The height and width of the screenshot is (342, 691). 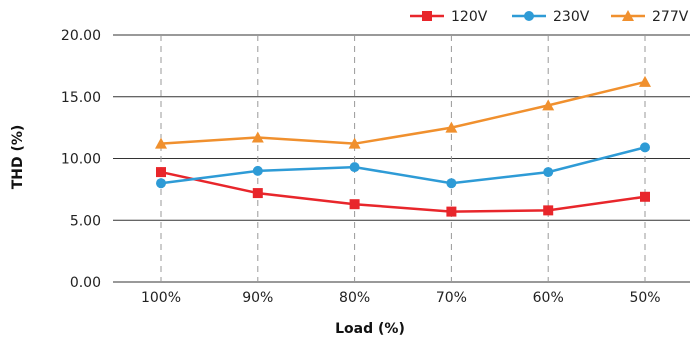 I want to click on x-axis-title: Load (%), so click(x=370, y=329).